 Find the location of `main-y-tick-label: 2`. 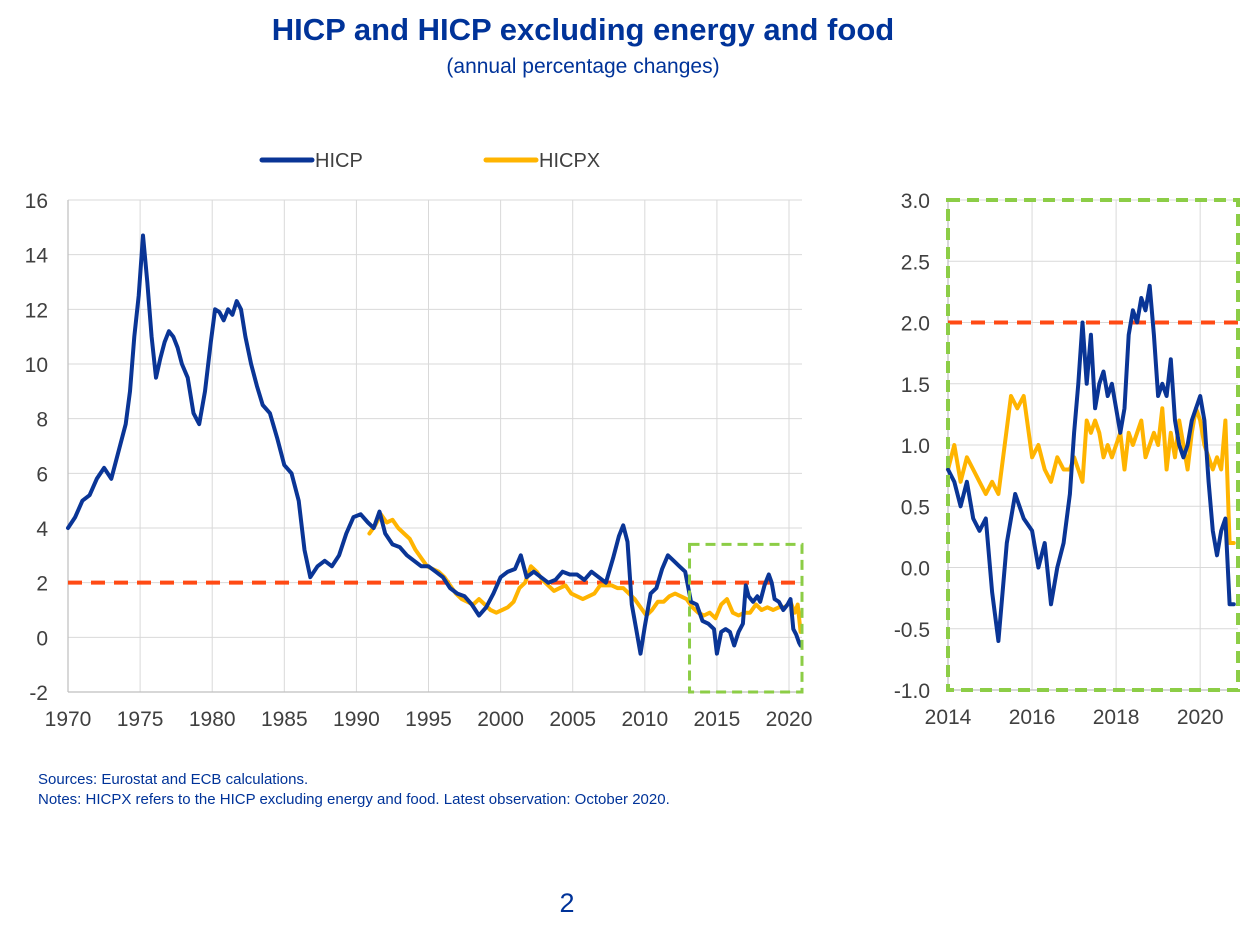

main-y-tick-label: 2 is located at coordinates (42, 584).